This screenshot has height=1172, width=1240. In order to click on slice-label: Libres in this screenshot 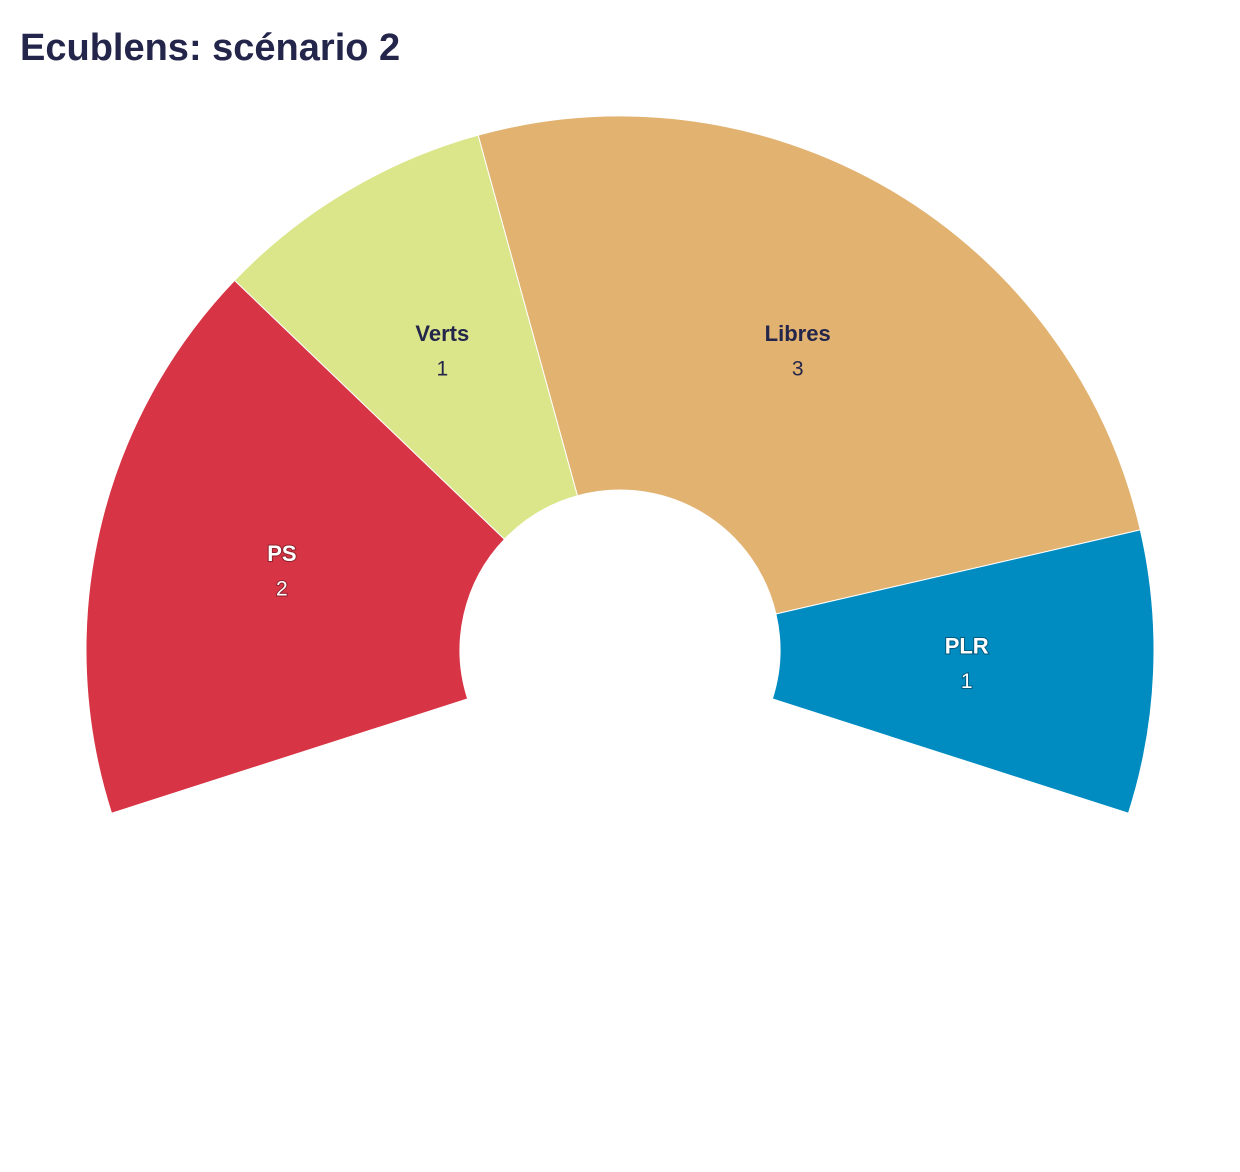, I will do `click(798, 333)`.